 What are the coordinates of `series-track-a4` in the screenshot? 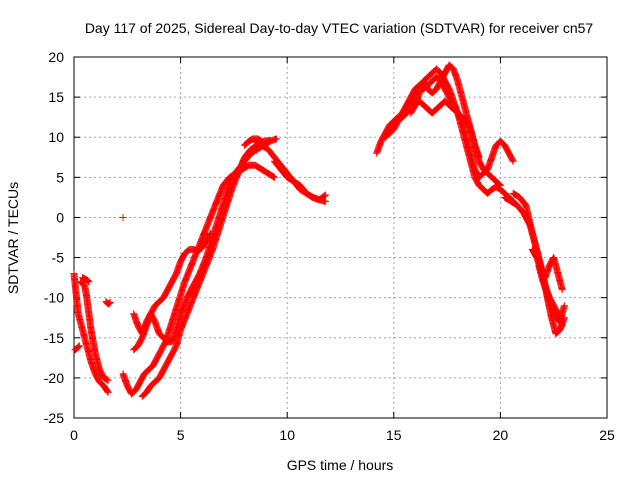 It's located at (86, 280).